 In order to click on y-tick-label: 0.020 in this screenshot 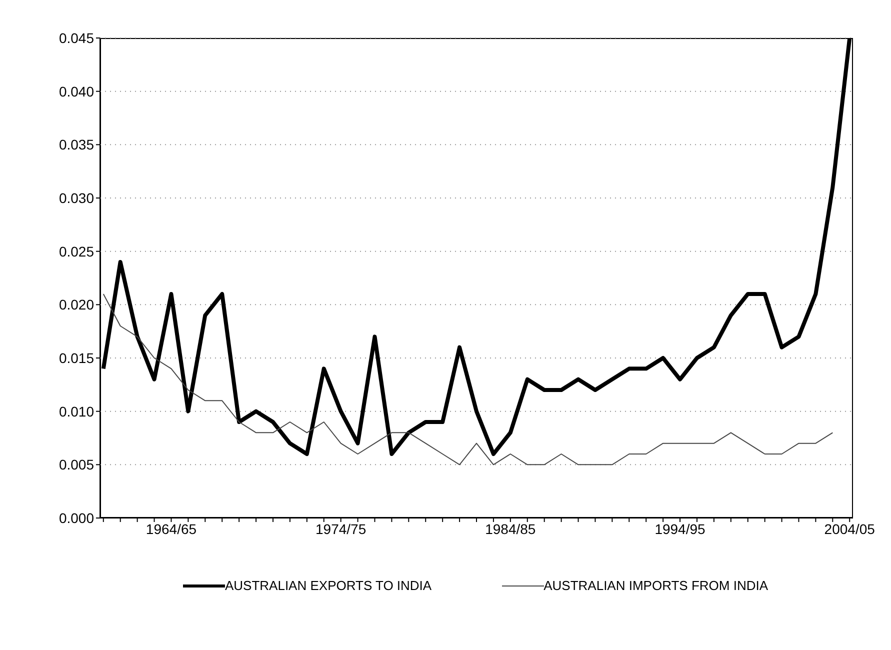, I will do `click(76, 304)`.